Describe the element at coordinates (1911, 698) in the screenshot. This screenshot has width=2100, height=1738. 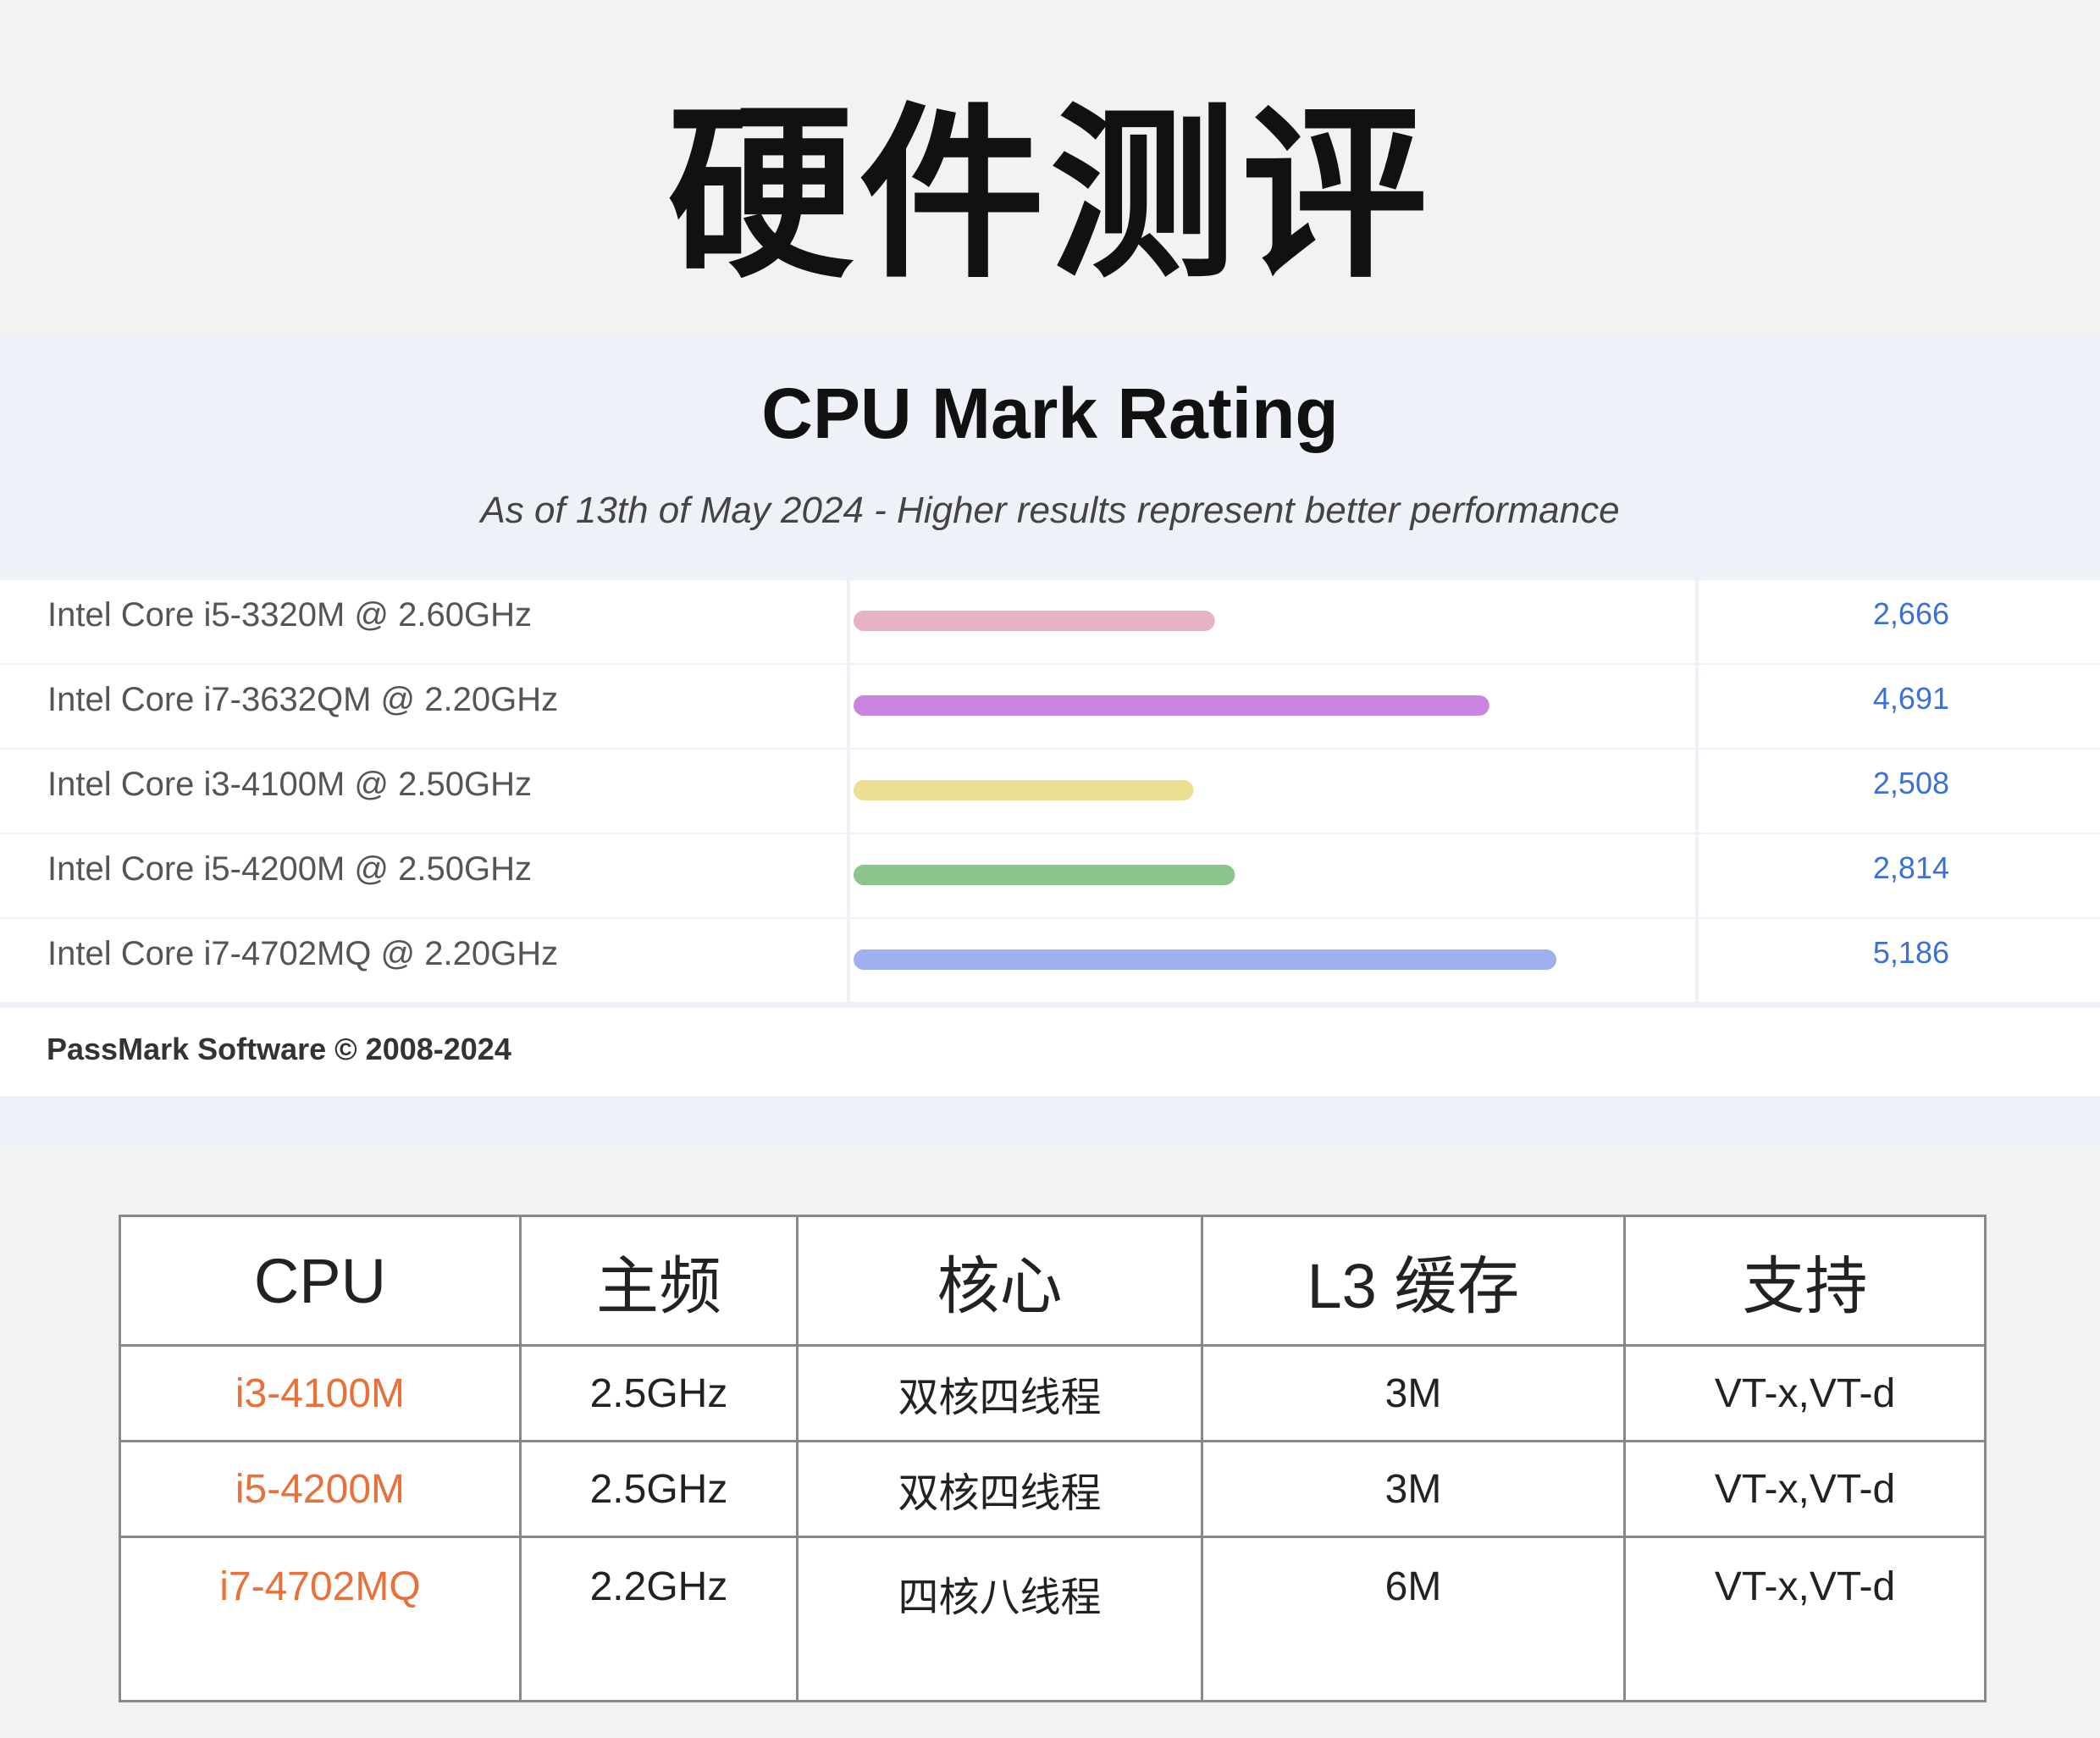
I see `data-label: 4,691` at that location.